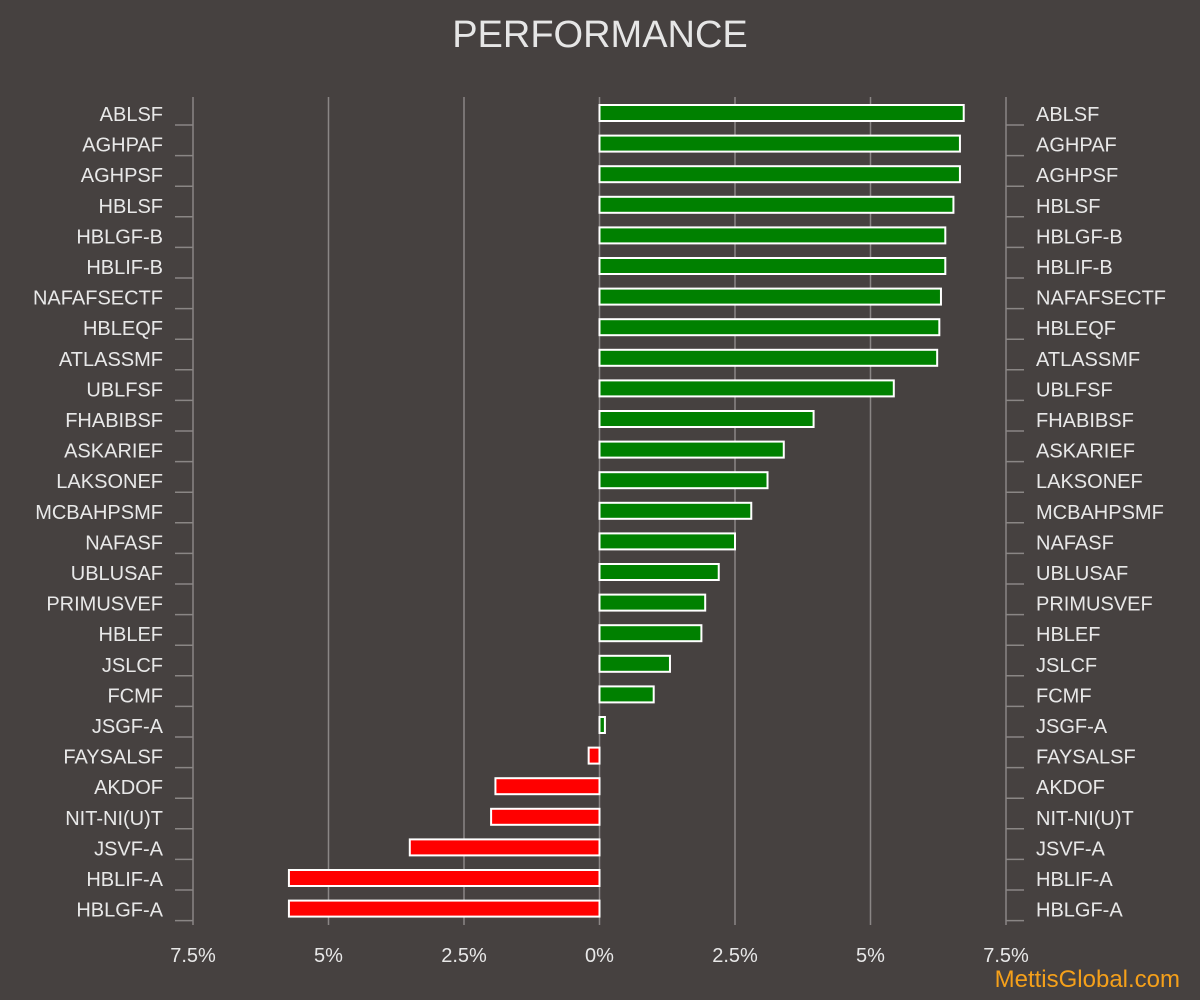 The image size is (1200, 1000). What do you see at coordinates (124, 543) in the screenshot?
I see `category-label-left: NAFASF` at bounding box center [124, 543].